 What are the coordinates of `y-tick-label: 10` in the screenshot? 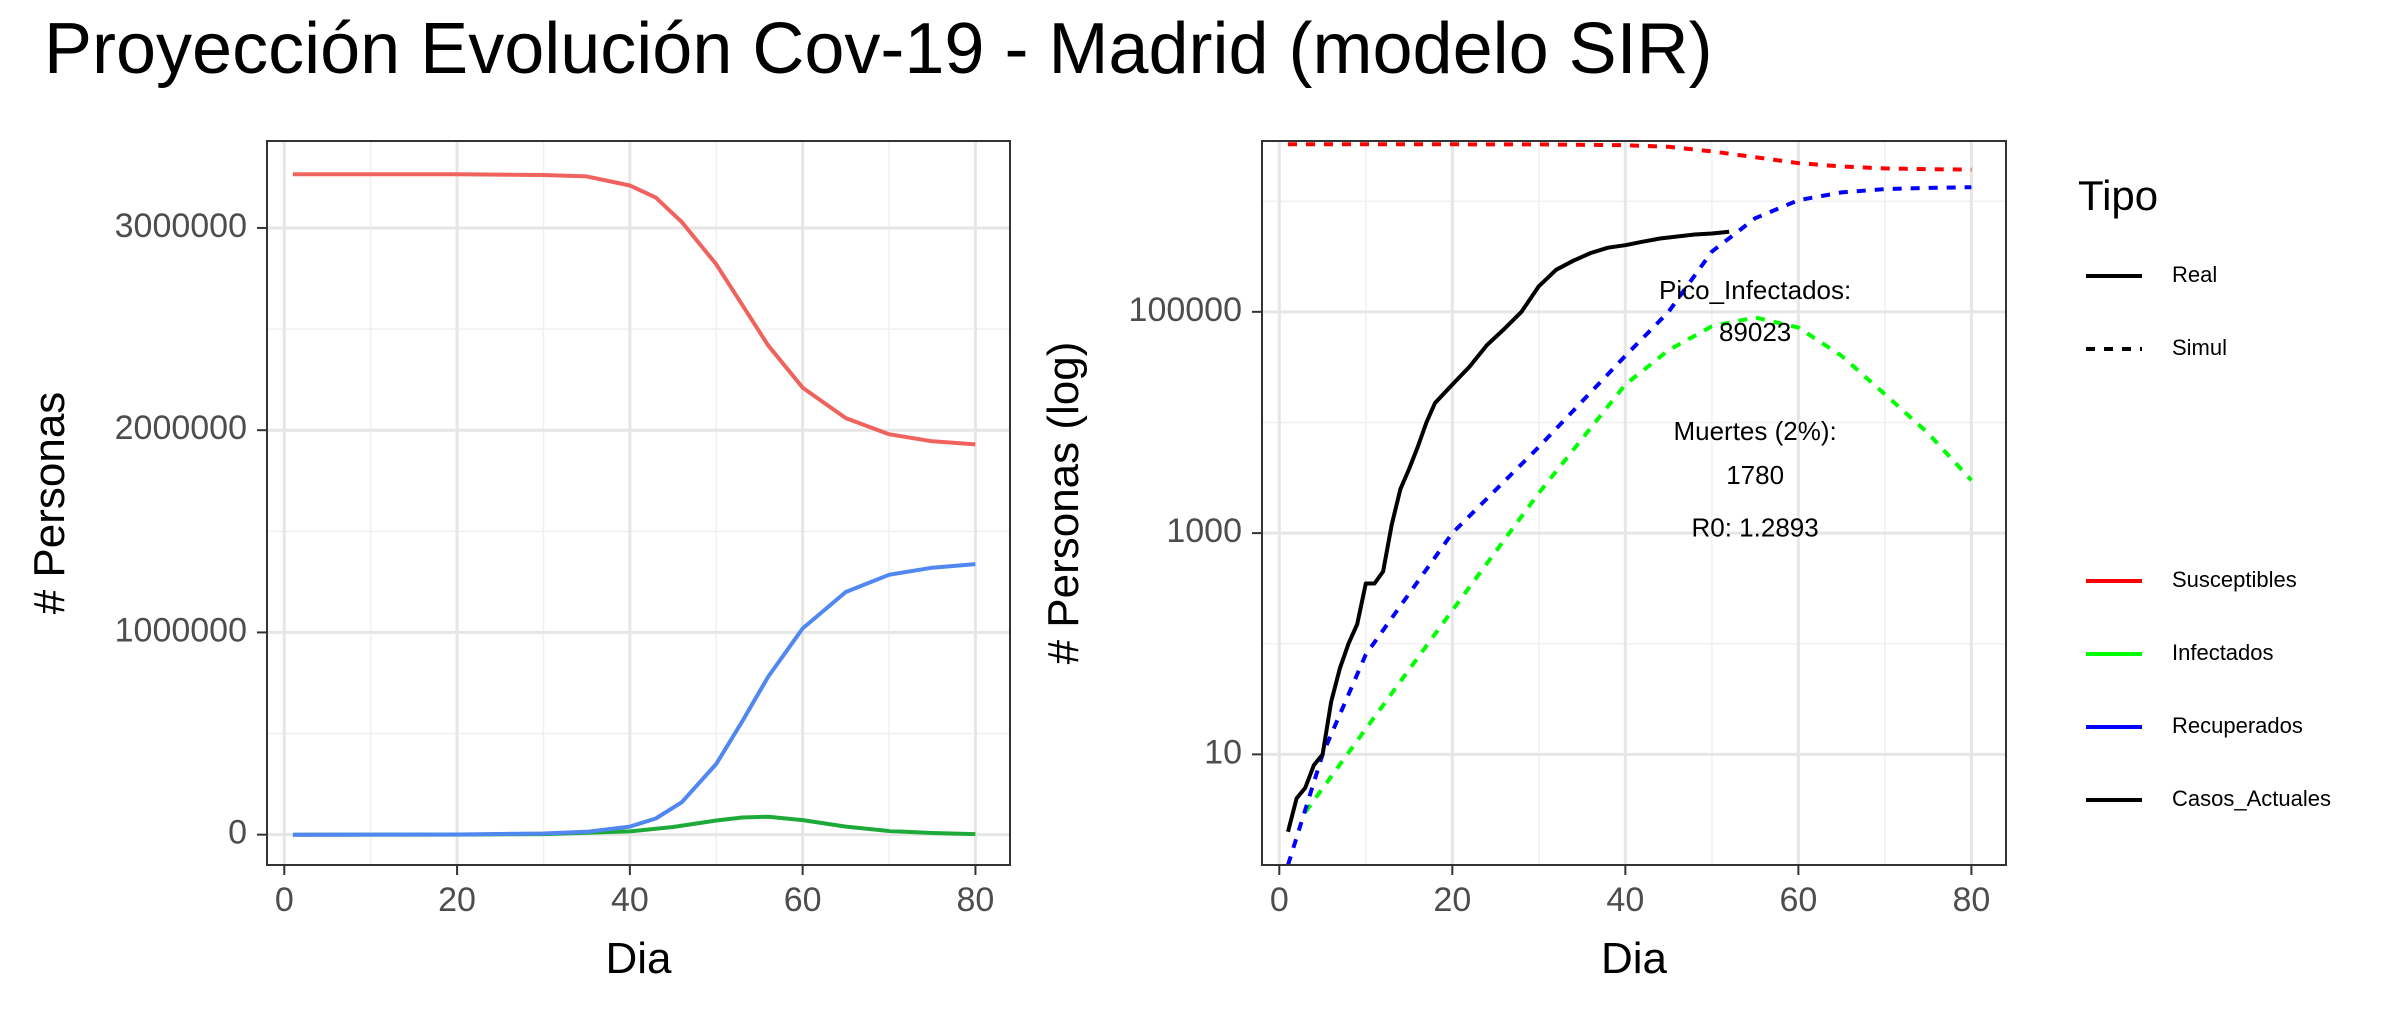 It's located at (1223, 752).